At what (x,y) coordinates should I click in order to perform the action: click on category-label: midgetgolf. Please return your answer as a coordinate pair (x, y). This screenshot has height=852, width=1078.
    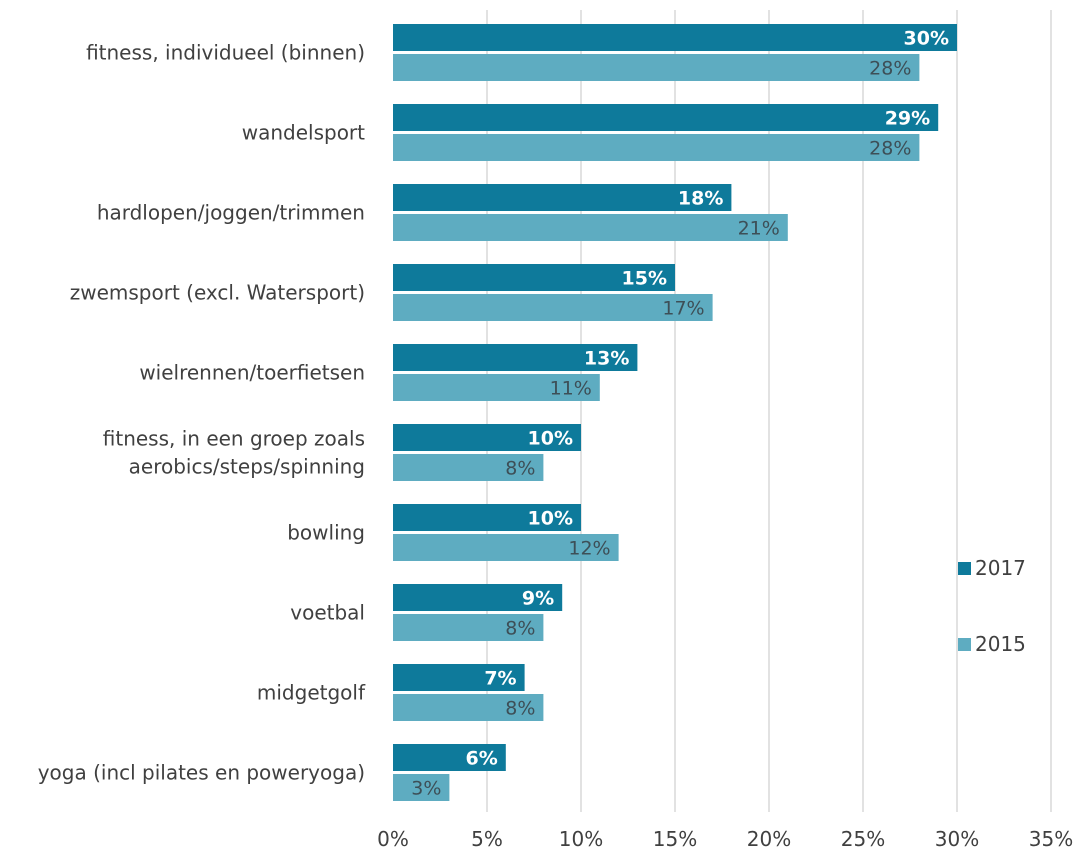
    Looking at the image, I should click on (311, 693).